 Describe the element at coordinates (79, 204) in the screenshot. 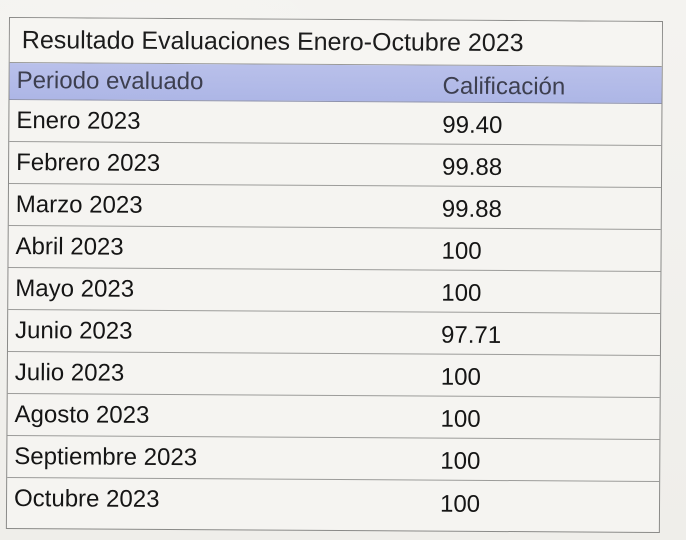

I see `period-cell: Marzo 2023` at that location.